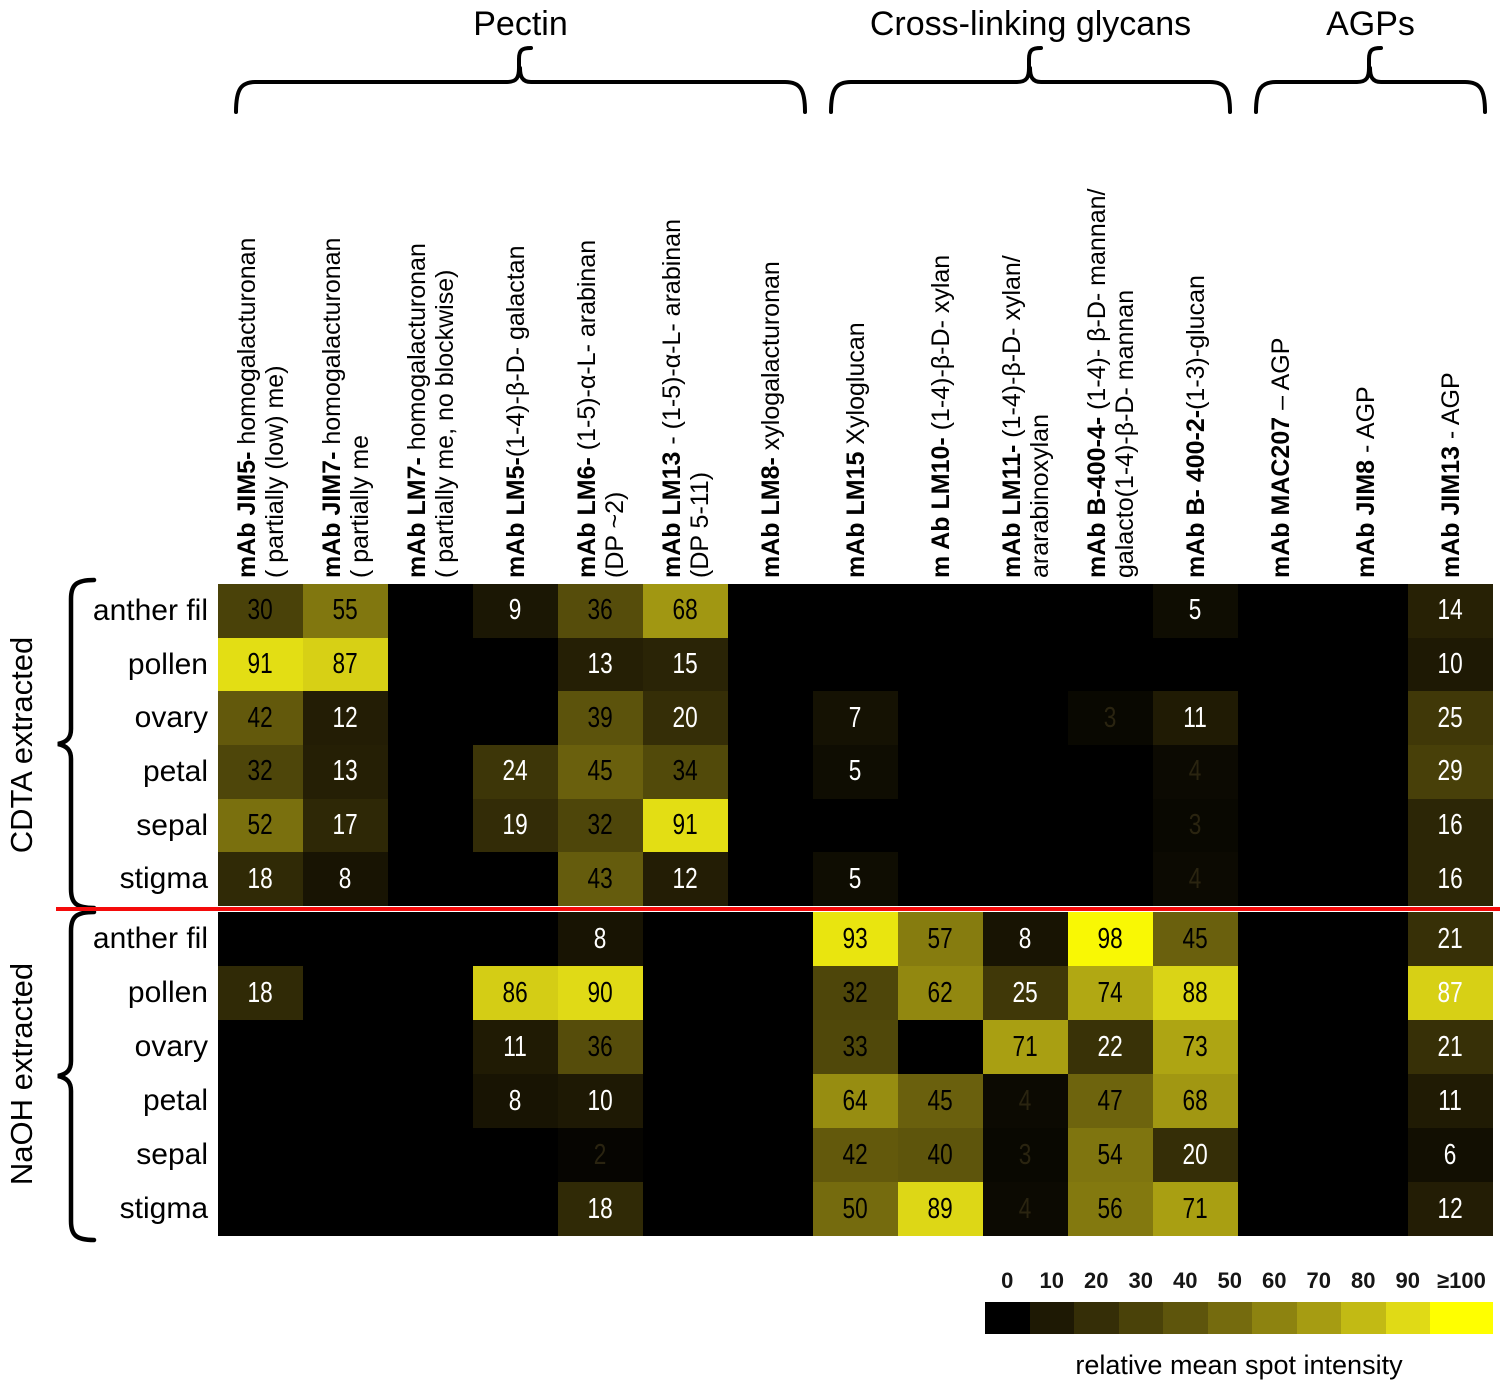 This screenshot has height=1386, width=1500. I want to click on heatmap-cell: 4, so click(1195, 772).